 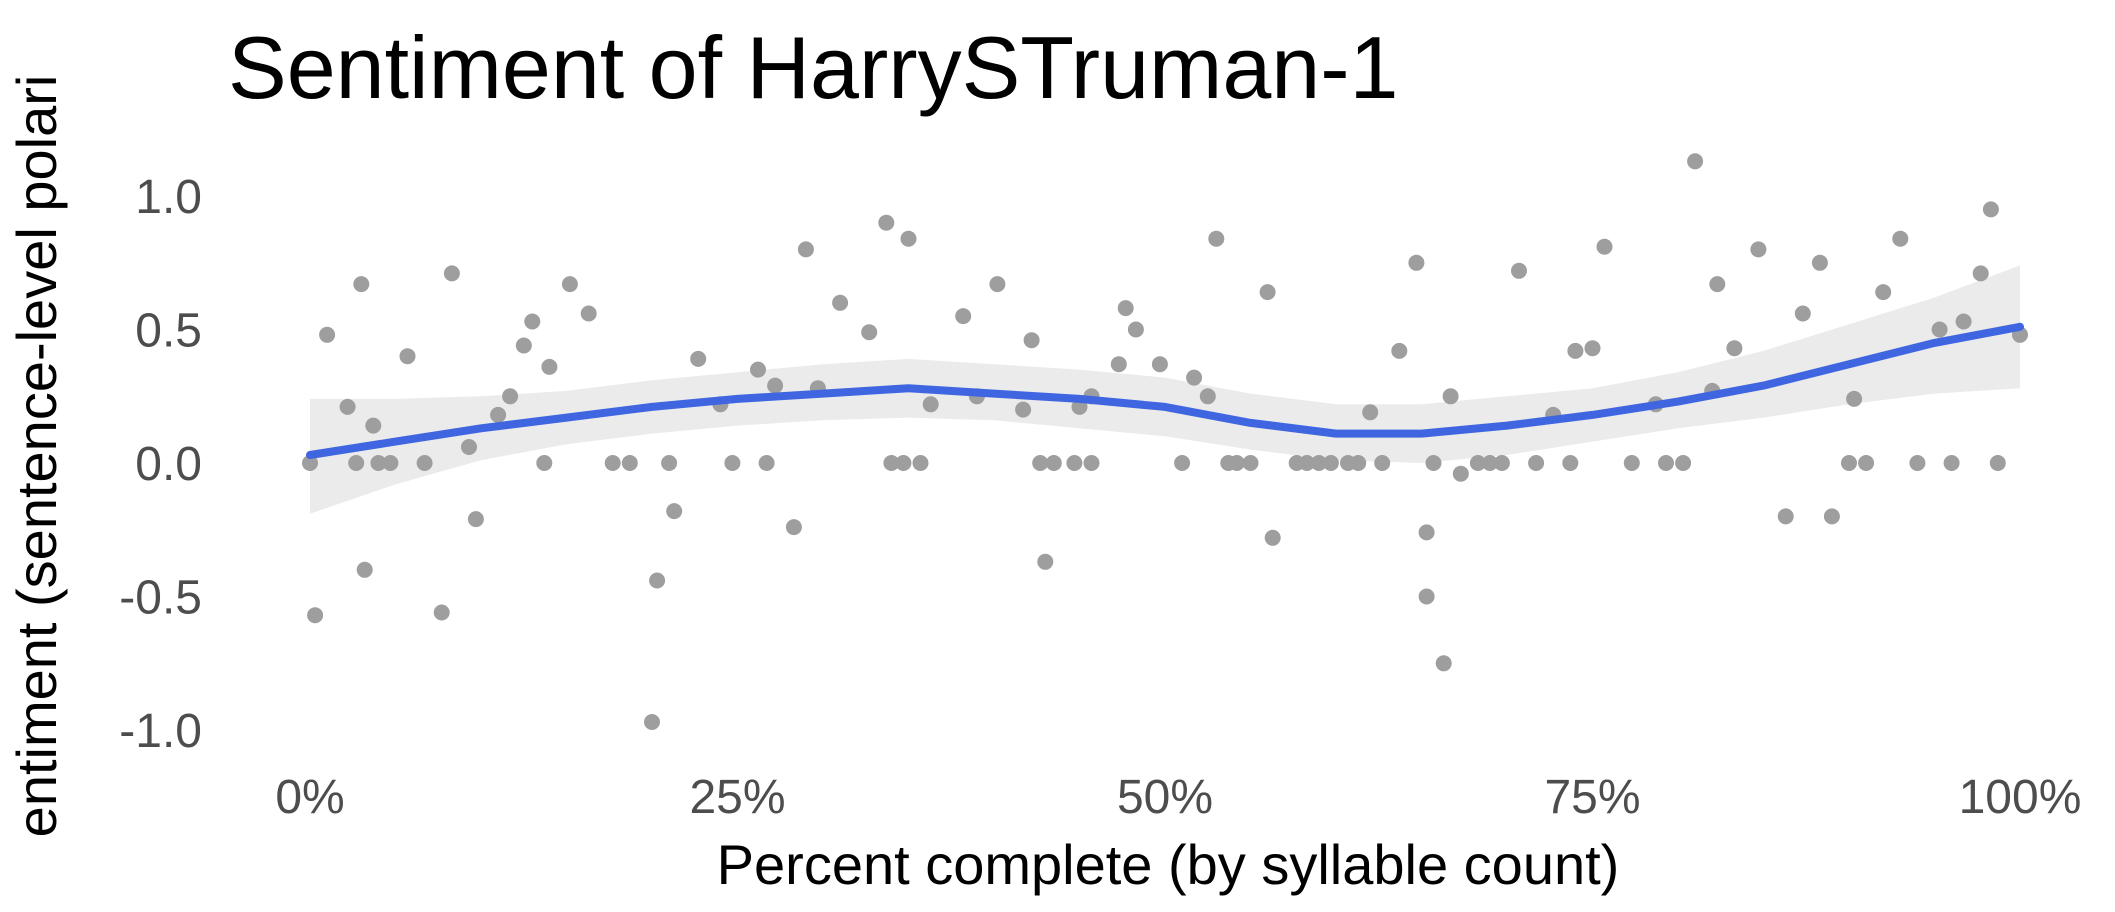 What do you see at coordinates (1168, 864) in the screenshot?
I see `x-axis-label: Percent complete (by syllable count)` at bounding box center [1168, 864].